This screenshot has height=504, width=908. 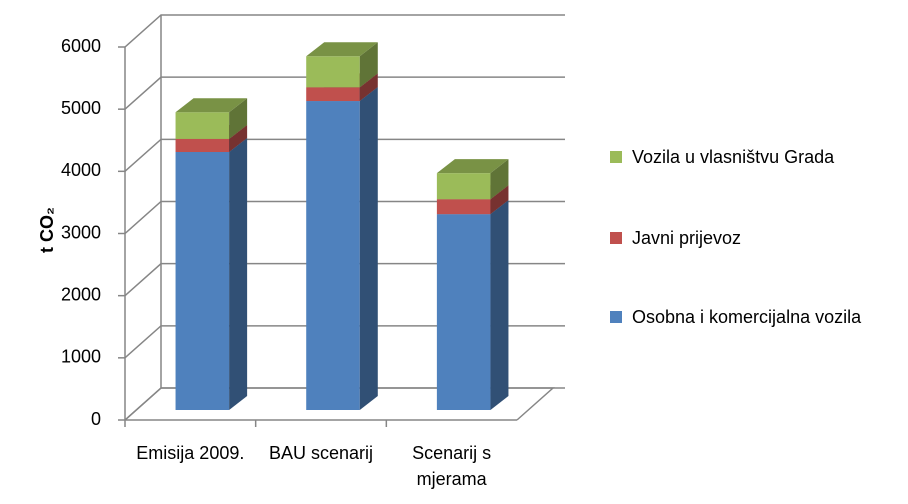 I want to click on legend-label-box: Vozila u vlasništvu Grada, so click(x=733, y=157).